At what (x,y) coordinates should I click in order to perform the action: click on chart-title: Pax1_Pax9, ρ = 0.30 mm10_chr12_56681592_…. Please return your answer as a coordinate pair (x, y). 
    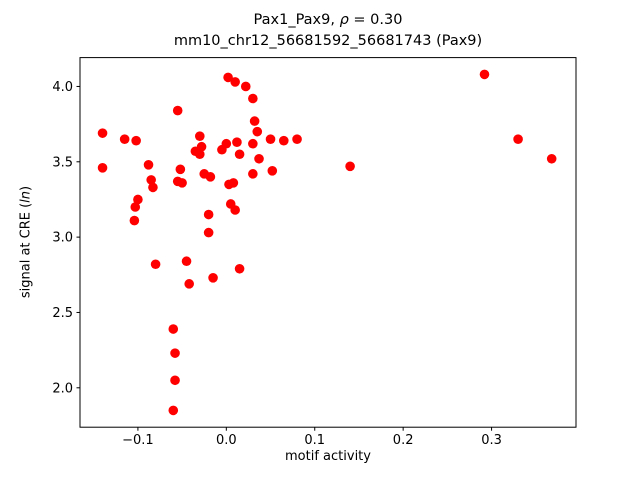
    Looking at the image, I should click on (328, 31).